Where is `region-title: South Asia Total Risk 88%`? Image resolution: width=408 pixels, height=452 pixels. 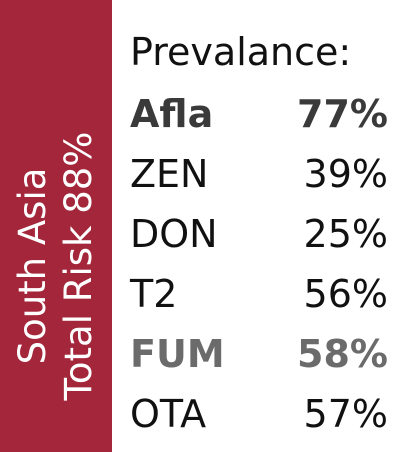 region-title: South Asia Total Risk 88% is located at coordinates (56, 266).